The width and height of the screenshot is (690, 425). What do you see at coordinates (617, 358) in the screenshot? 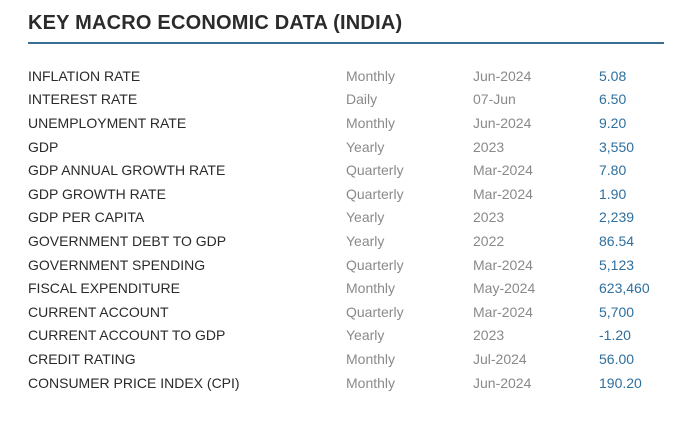
I see `indicator-value: 56.00` at bounding box center [617, 358].